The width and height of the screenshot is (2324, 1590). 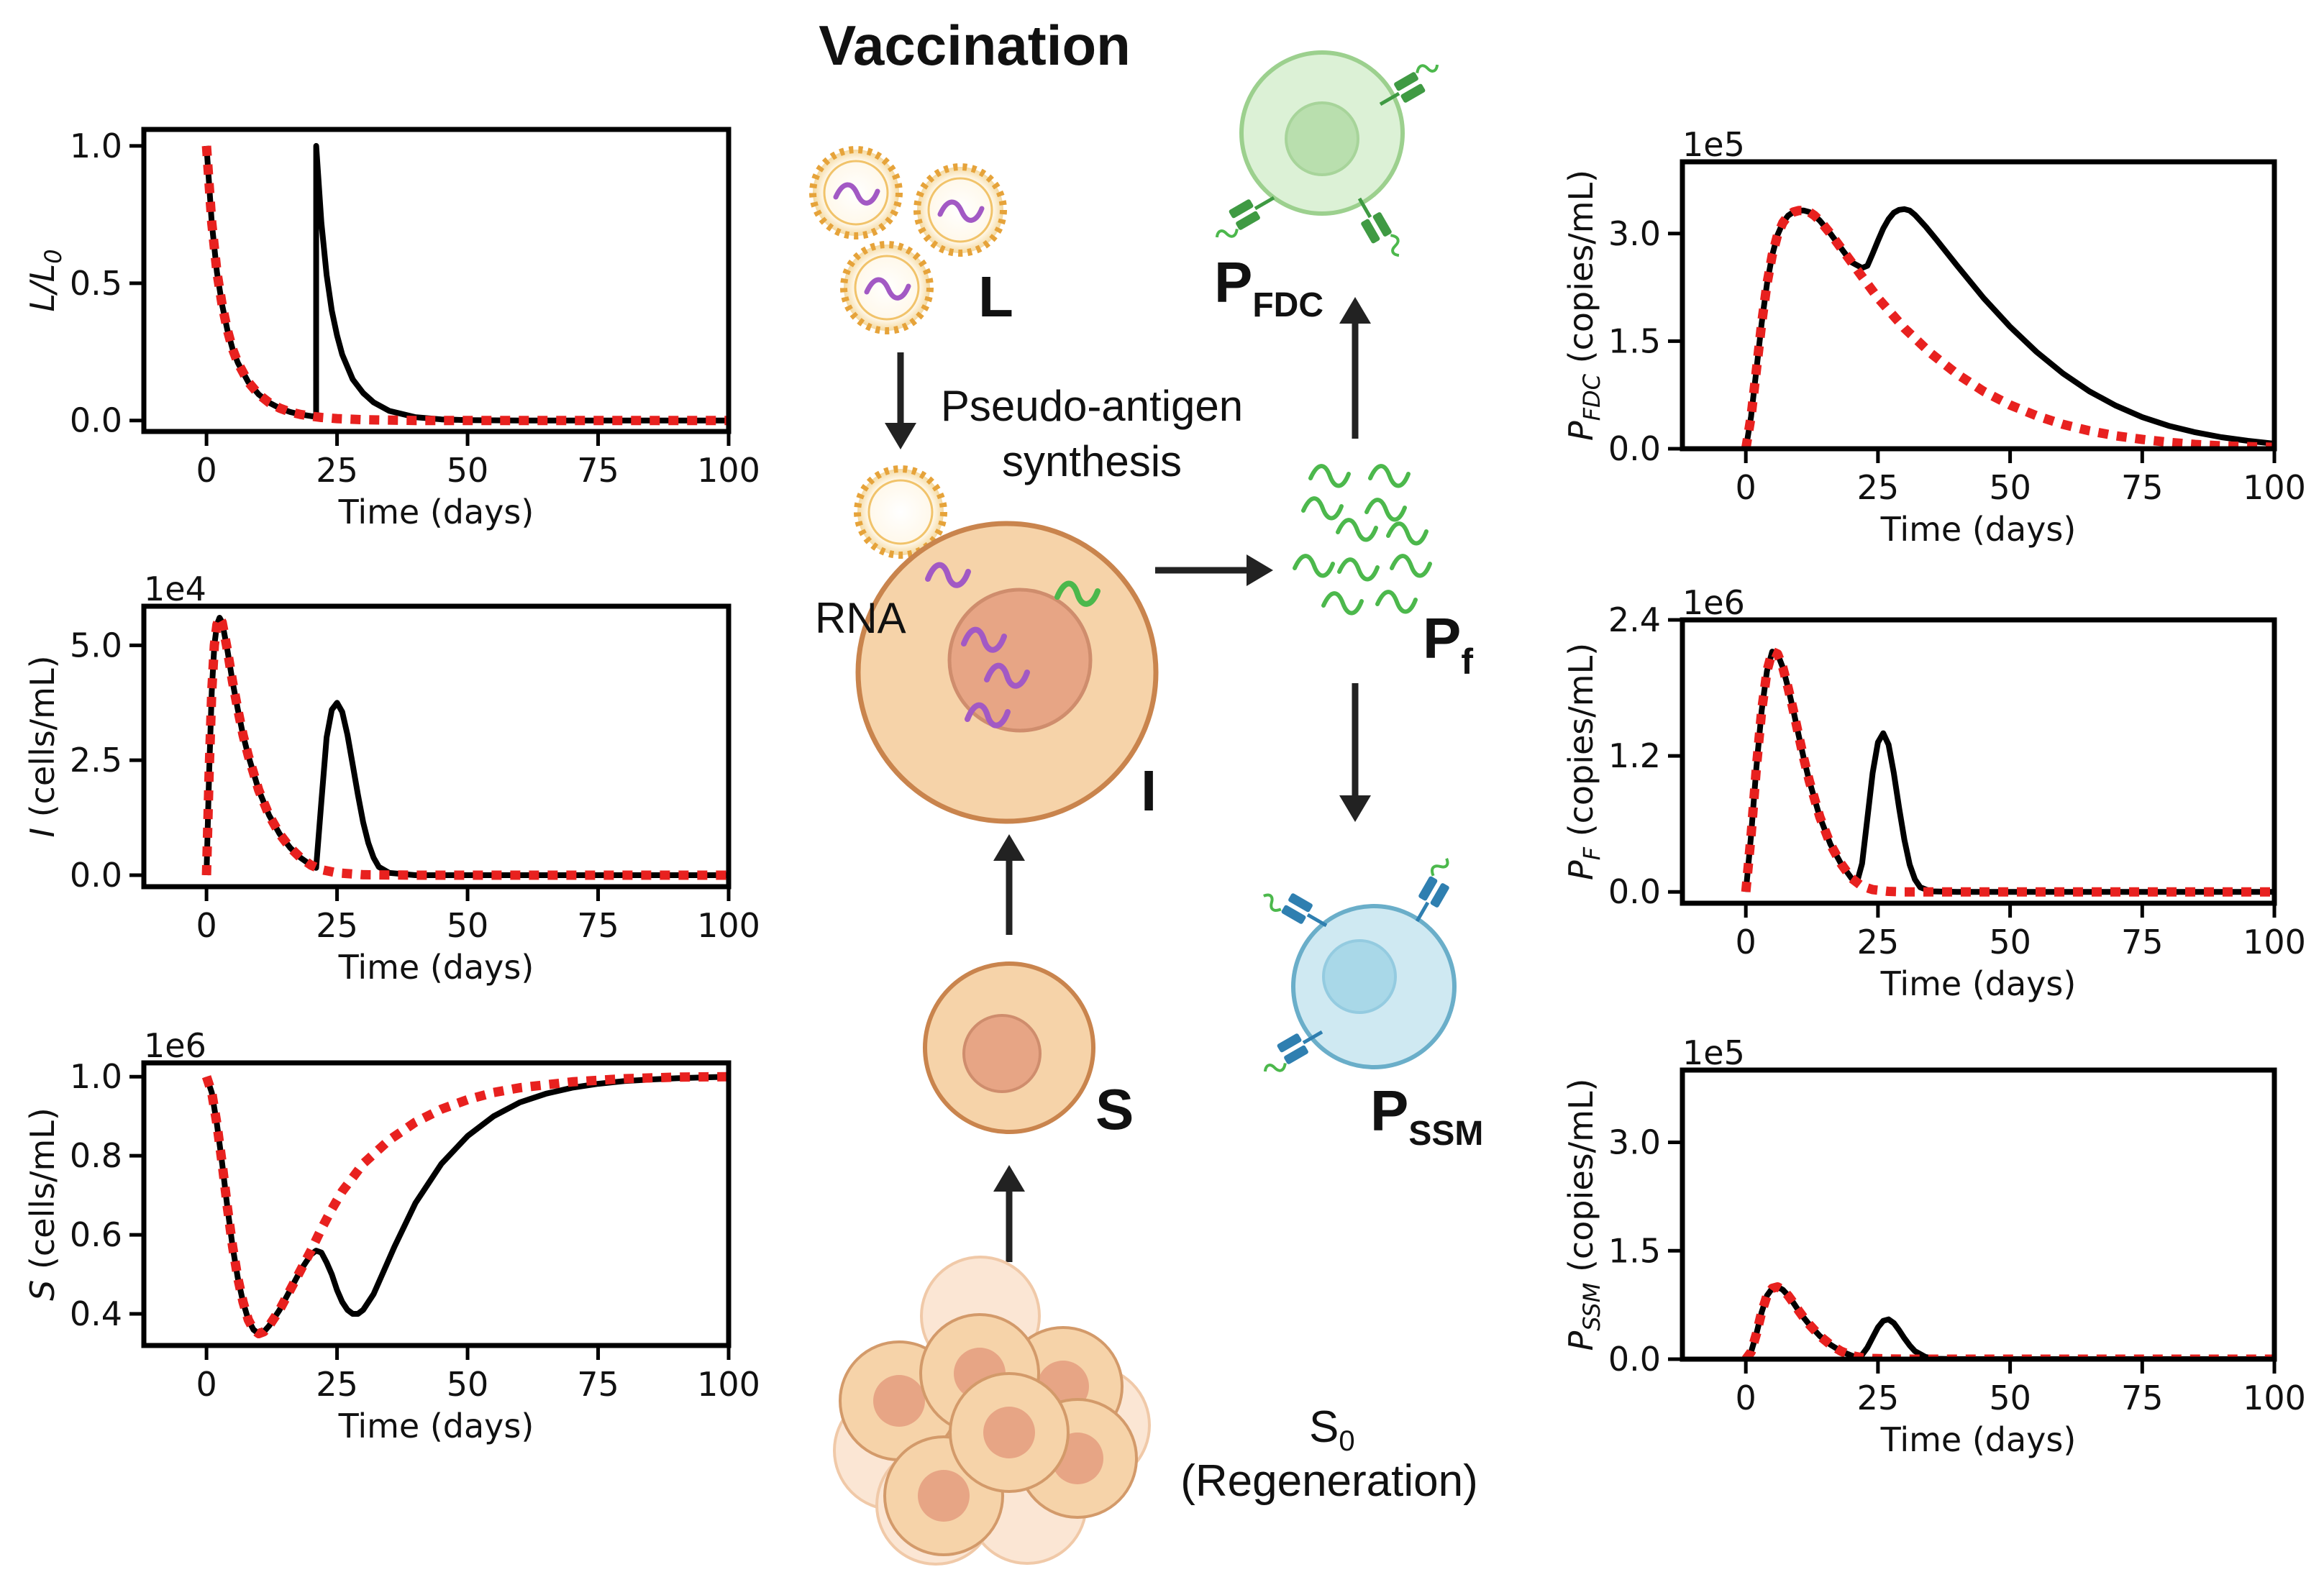 What do you see at coordinates (995, 297) in the screenshot?
I see `label-L: L` at bounding box center [995, 297].